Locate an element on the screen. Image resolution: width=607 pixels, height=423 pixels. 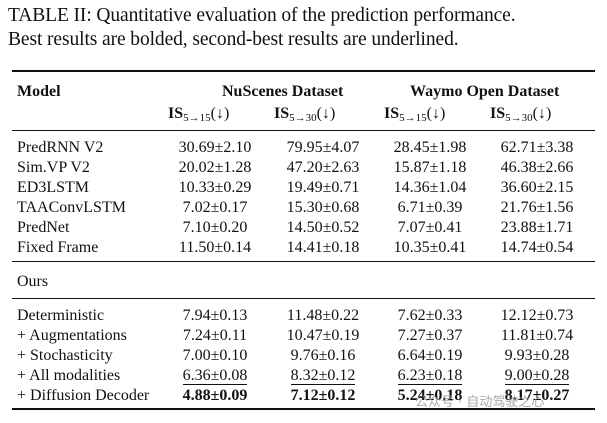
table-cell: 7.62±0.33 is located at coordinates (430, 315).